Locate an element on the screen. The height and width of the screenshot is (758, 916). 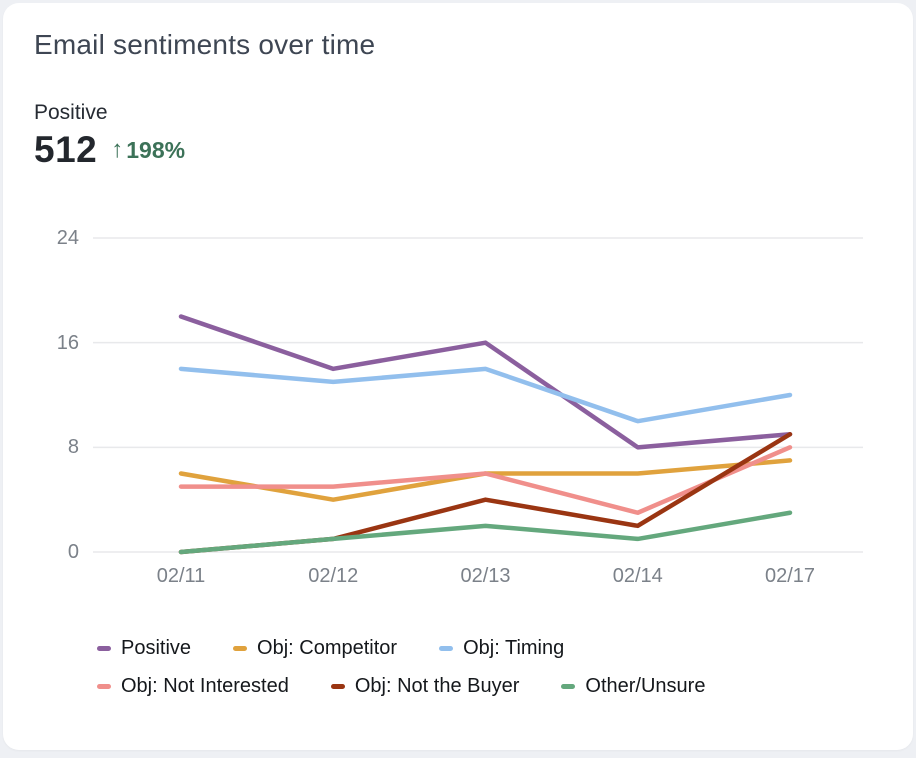
legend-item-obj-timing: Obj: Timing is located at coordinates (501, 648).